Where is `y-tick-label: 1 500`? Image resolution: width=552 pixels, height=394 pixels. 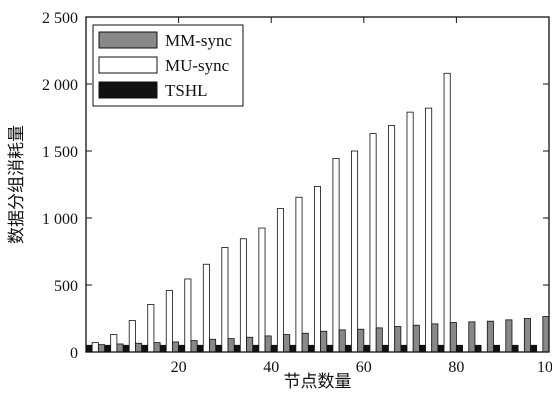
y-tick-label: 1 500 is located at coordinates (60, 152).